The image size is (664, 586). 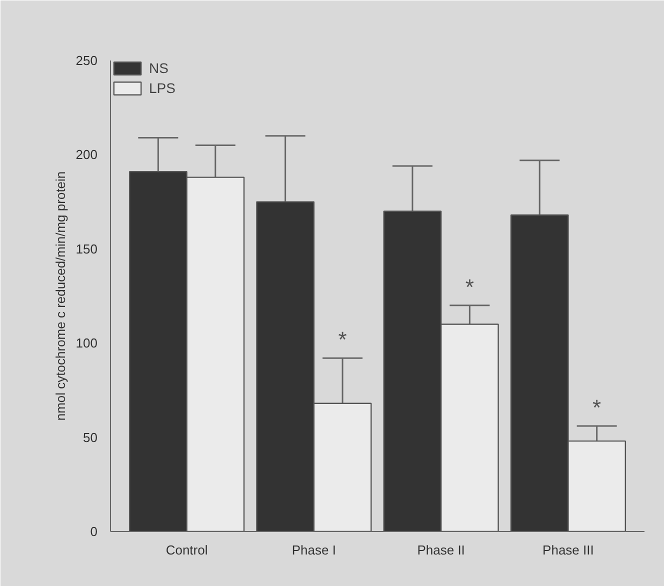 What do you see at coordinates (87, 154) in the screenshot?
I see `y-tick-label: 200` at bounding box center [87, 154].